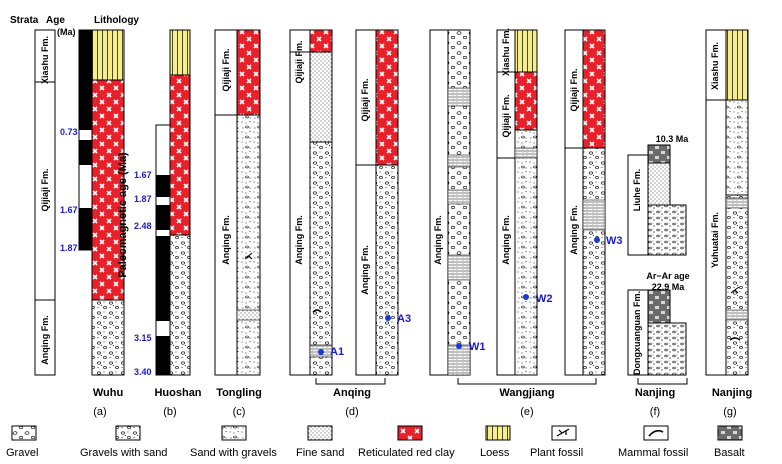  Describe the element at coordinates (123, 453) in the screenshot. I see `legend-label-gravel-sand: Gravels with sand` at that location.